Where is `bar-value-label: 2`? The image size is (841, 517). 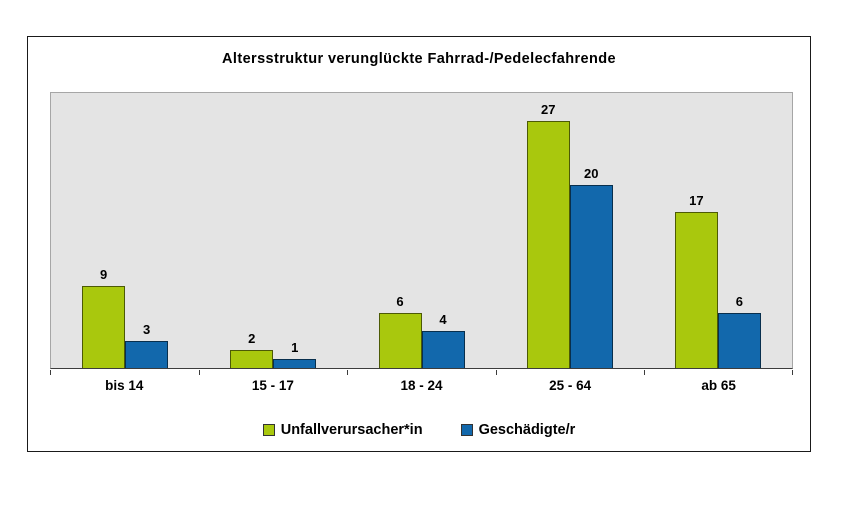 bar-value-label: 2 is located at coordinates (252, 338).